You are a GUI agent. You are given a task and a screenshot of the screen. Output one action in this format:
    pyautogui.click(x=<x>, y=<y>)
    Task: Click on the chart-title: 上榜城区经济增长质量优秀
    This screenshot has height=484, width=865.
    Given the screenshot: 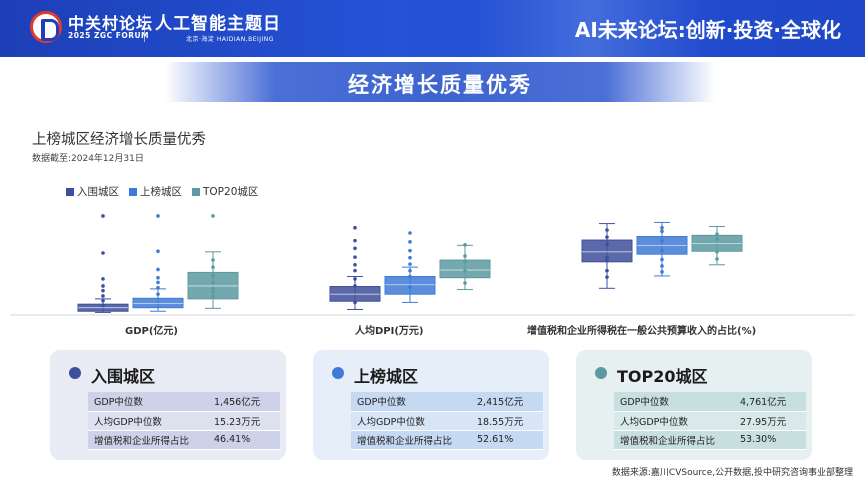 What is the action you would take?
    pyautogui.click(x=119, y=140)
    